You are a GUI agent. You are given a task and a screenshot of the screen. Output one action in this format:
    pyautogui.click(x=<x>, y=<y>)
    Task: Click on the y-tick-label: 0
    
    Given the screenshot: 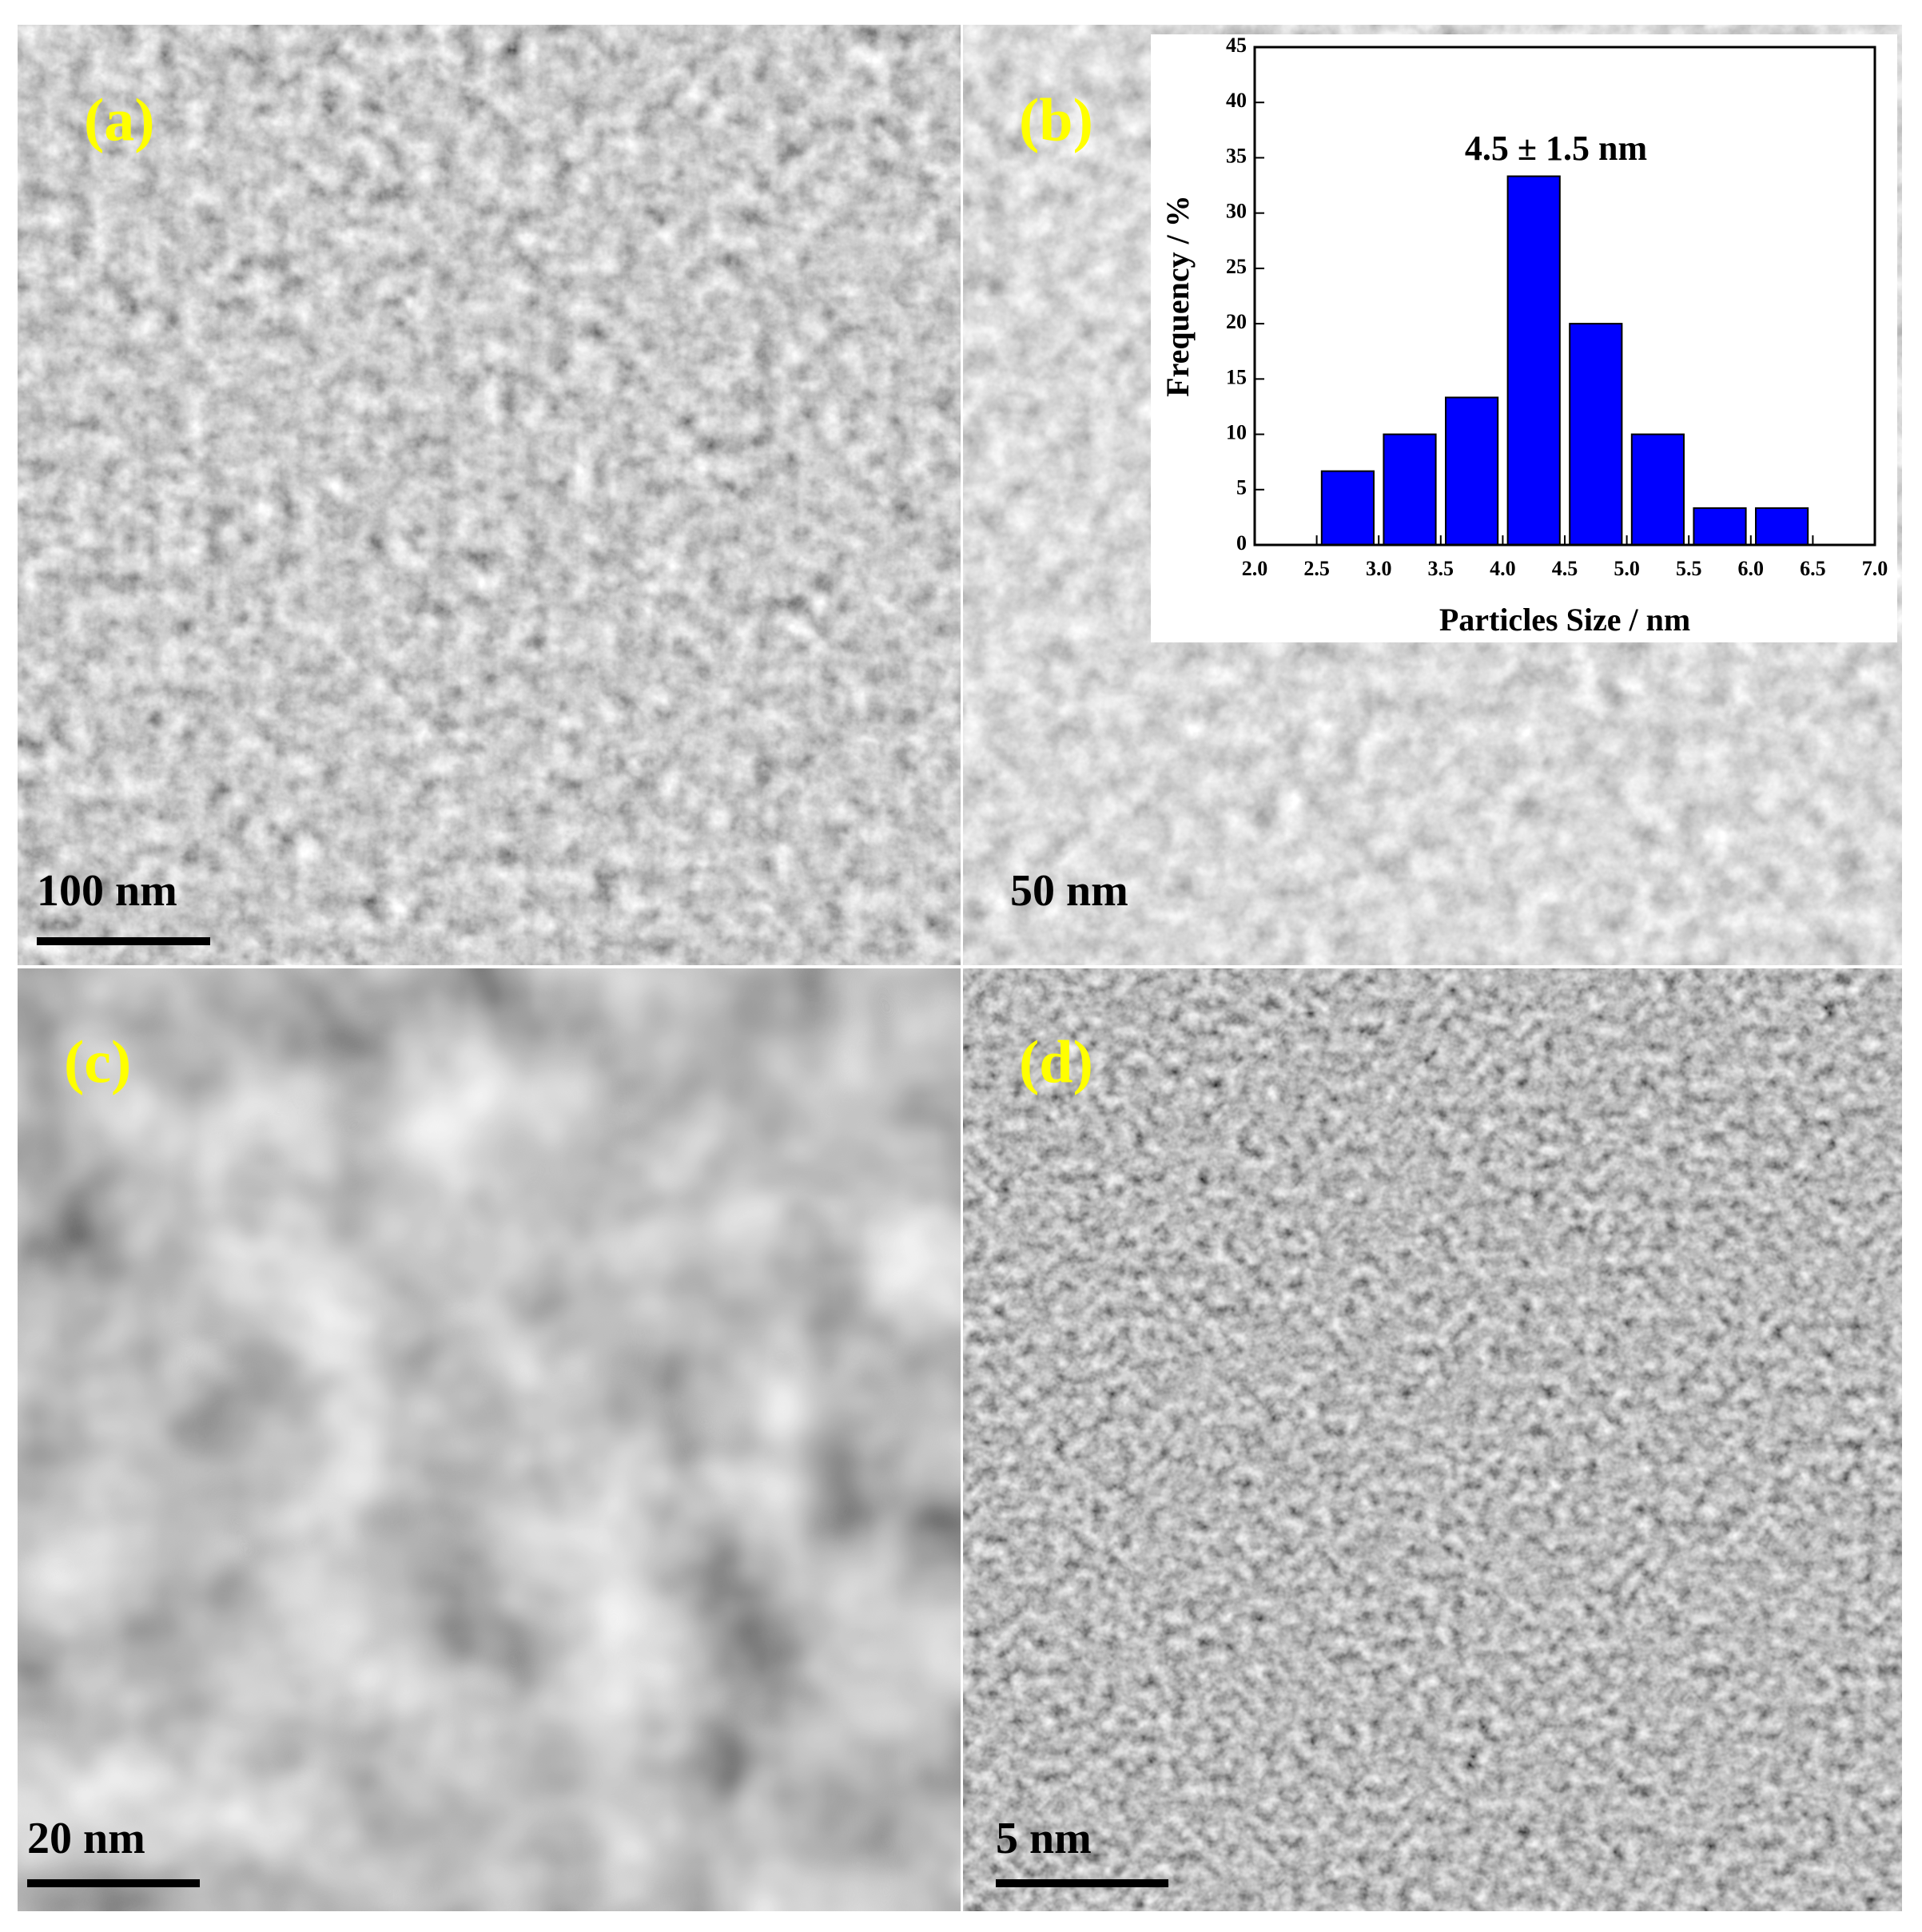 What is the action you would take?
    pyautogui.click(x=1241, y=543)
    